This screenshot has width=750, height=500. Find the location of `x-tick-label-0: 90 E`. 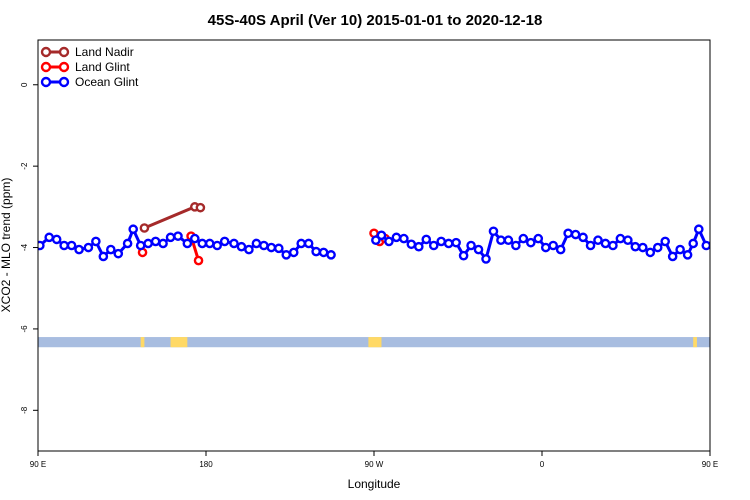

x-tick-label-0: 90 E is located at coordinates (38, 464).